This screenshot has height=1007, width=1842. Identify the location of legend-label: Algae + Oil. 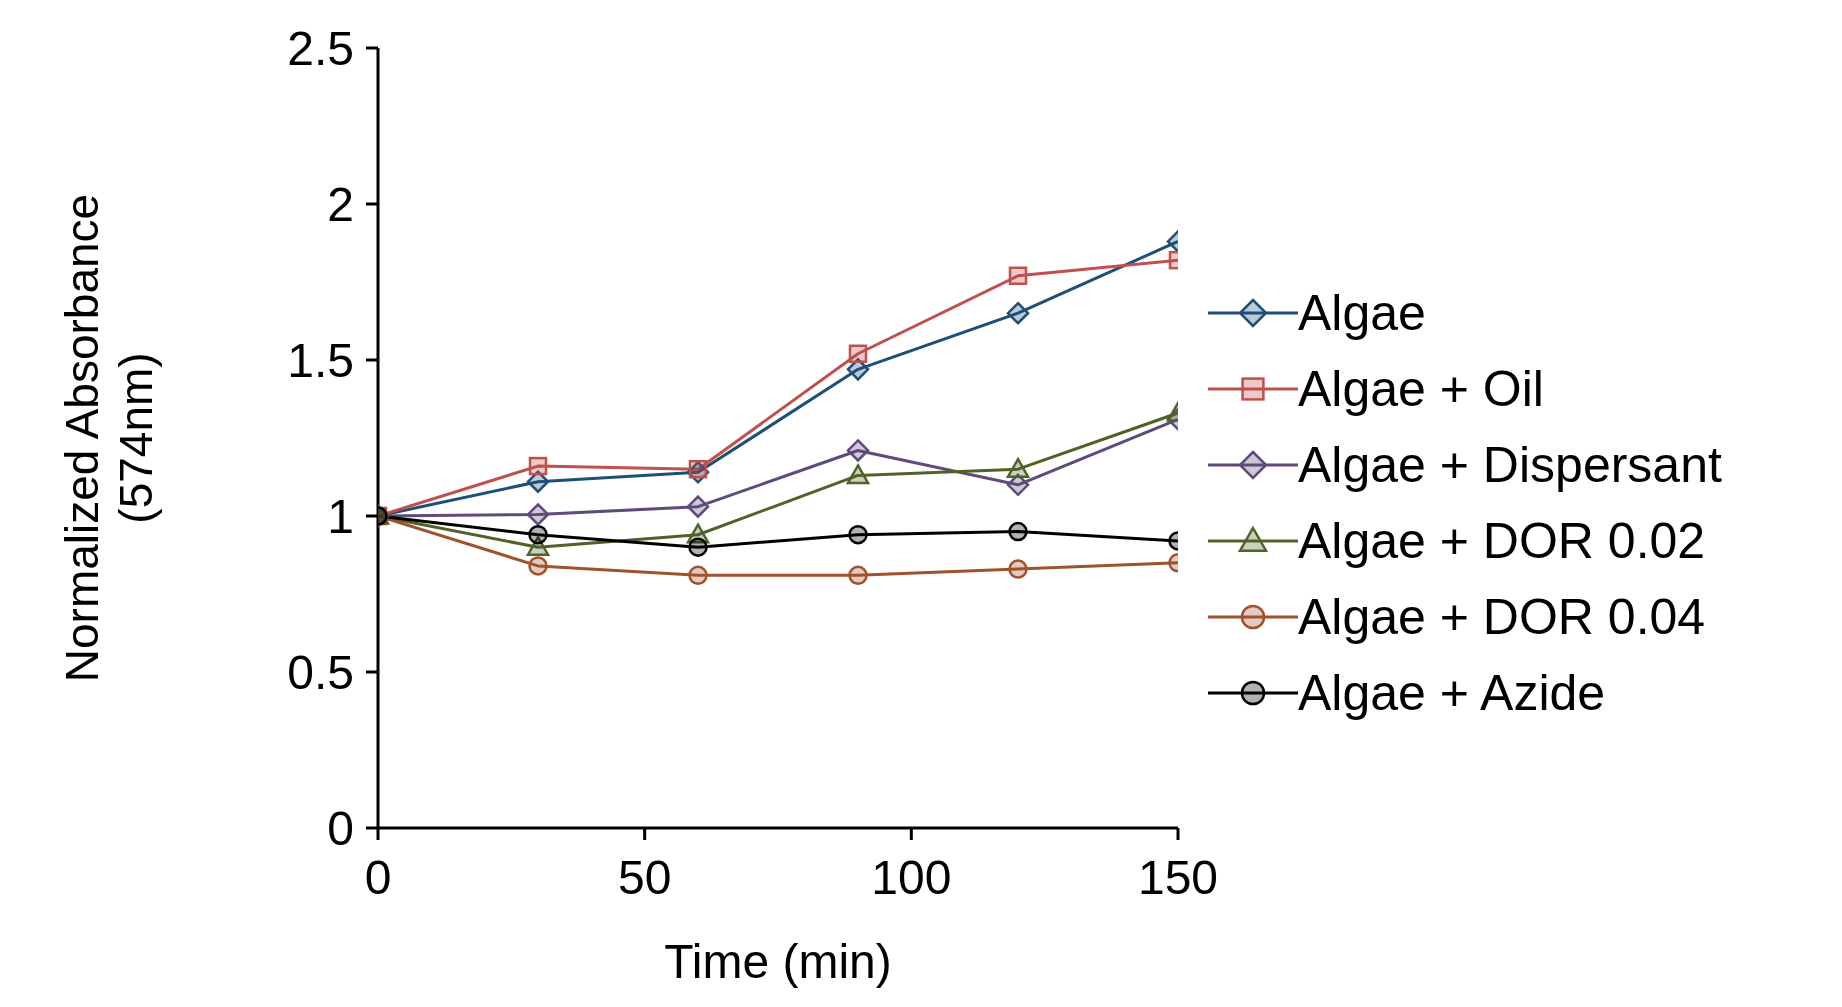
(1421, 389).